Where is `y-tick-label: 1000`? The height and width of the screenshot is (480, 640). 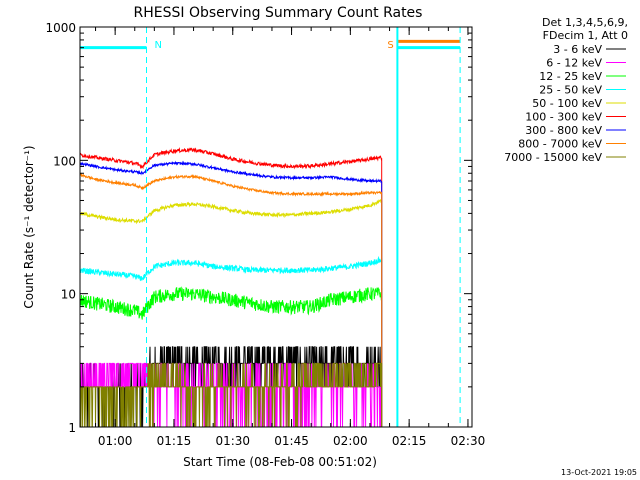 y-tick-label: 1000 is located at coordinates (60, 28).